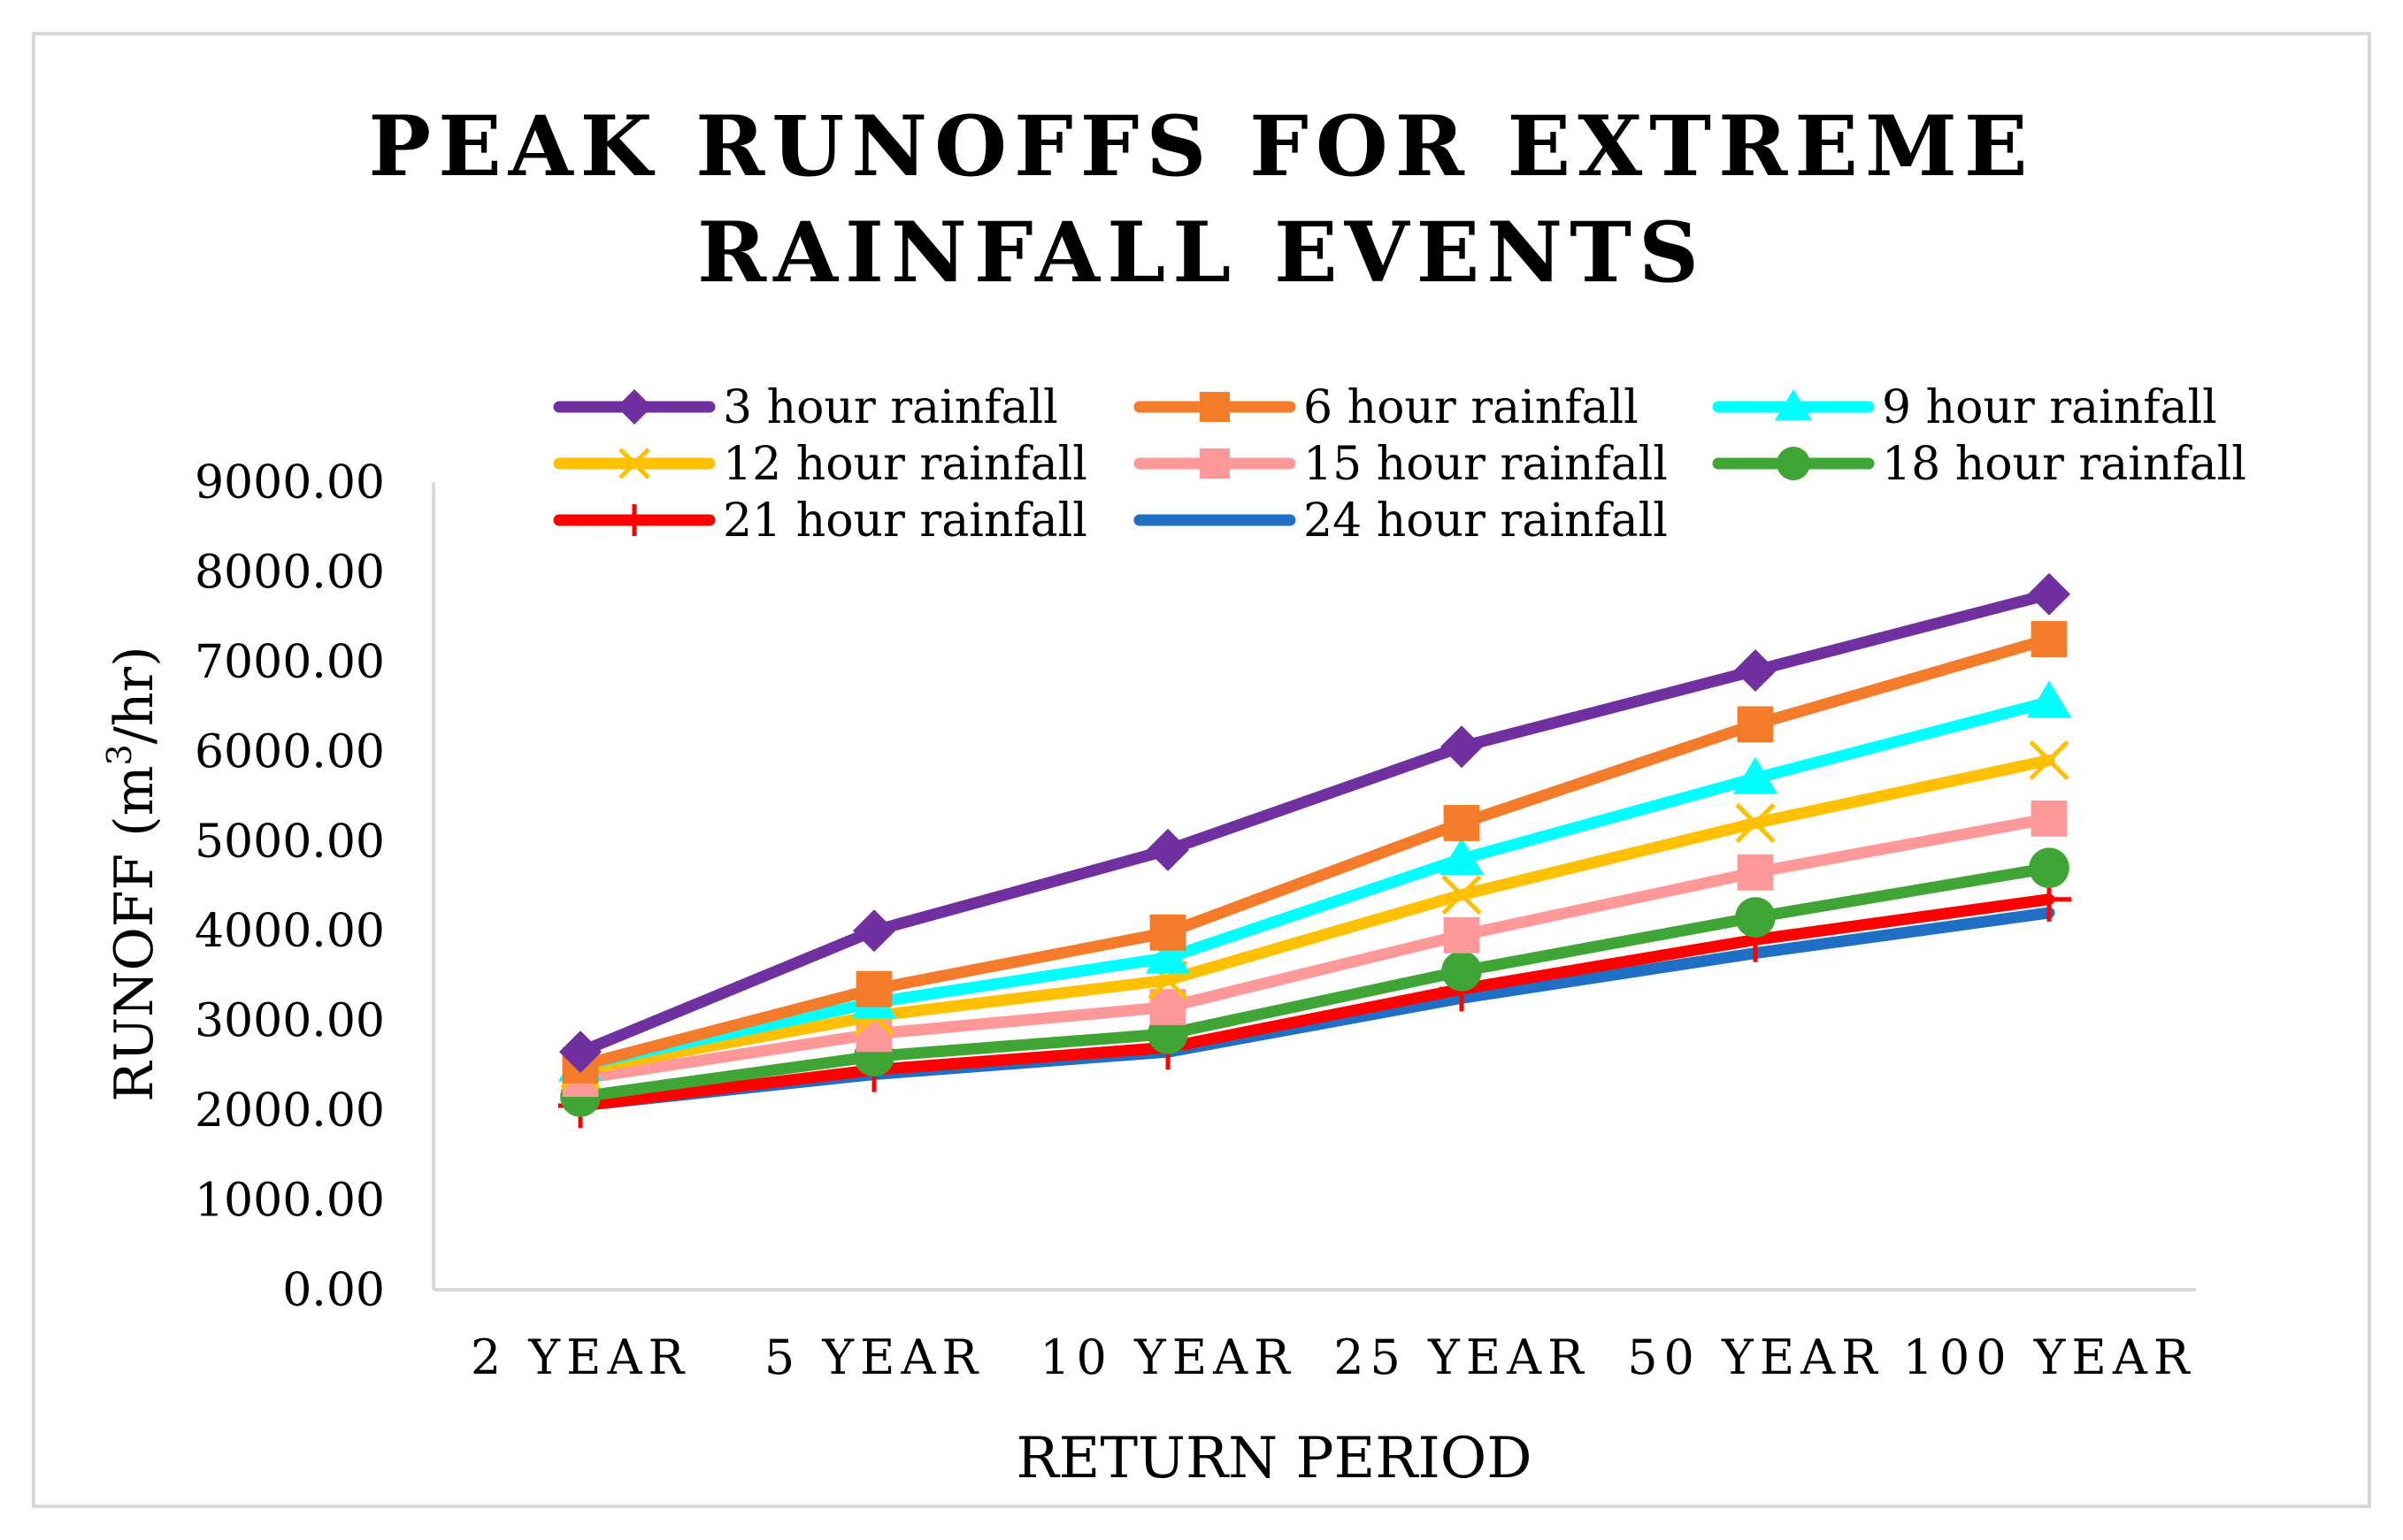  What do you see at coordinates (890, 407) in the screenshot?
I see `legend-label: 3 hour rainfall` at bounding box center [890, 407].